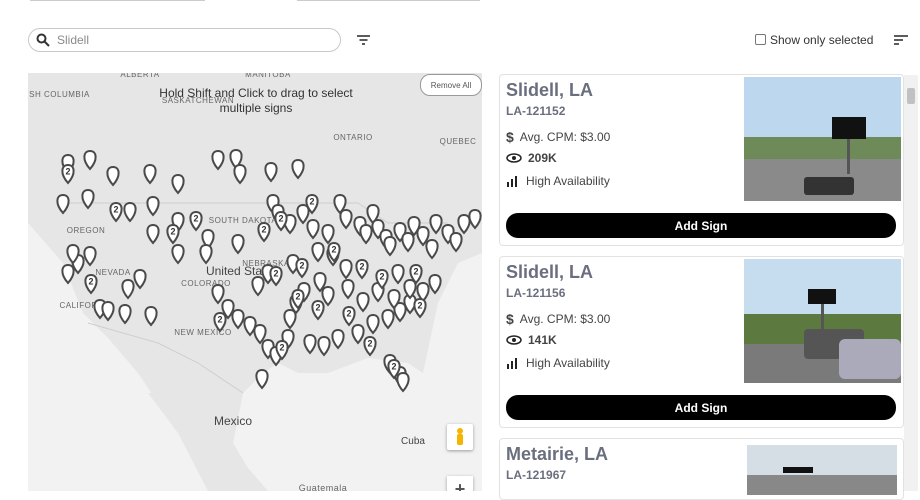 The height and width of the screenshot is (500, 920). I want to click on map-label: OREGON, so click(86, 230).